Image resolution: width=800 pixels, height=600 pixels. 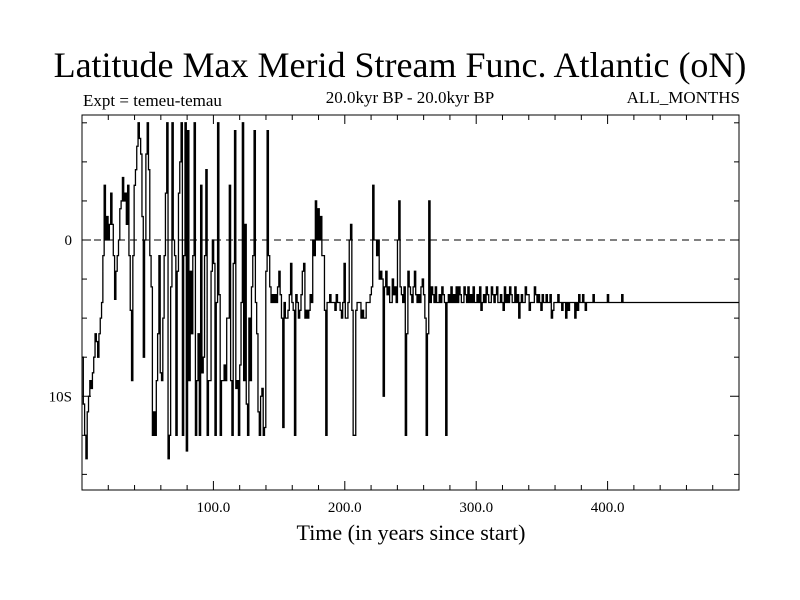 I want to click on y-tick-label: 10S, so click(x=60, y=397).